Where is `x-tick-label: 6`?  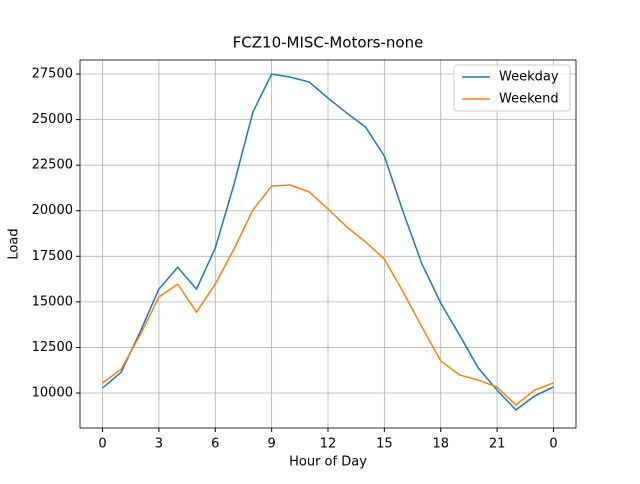
x-tick-label: 6 is located at coordinates (215, 444).